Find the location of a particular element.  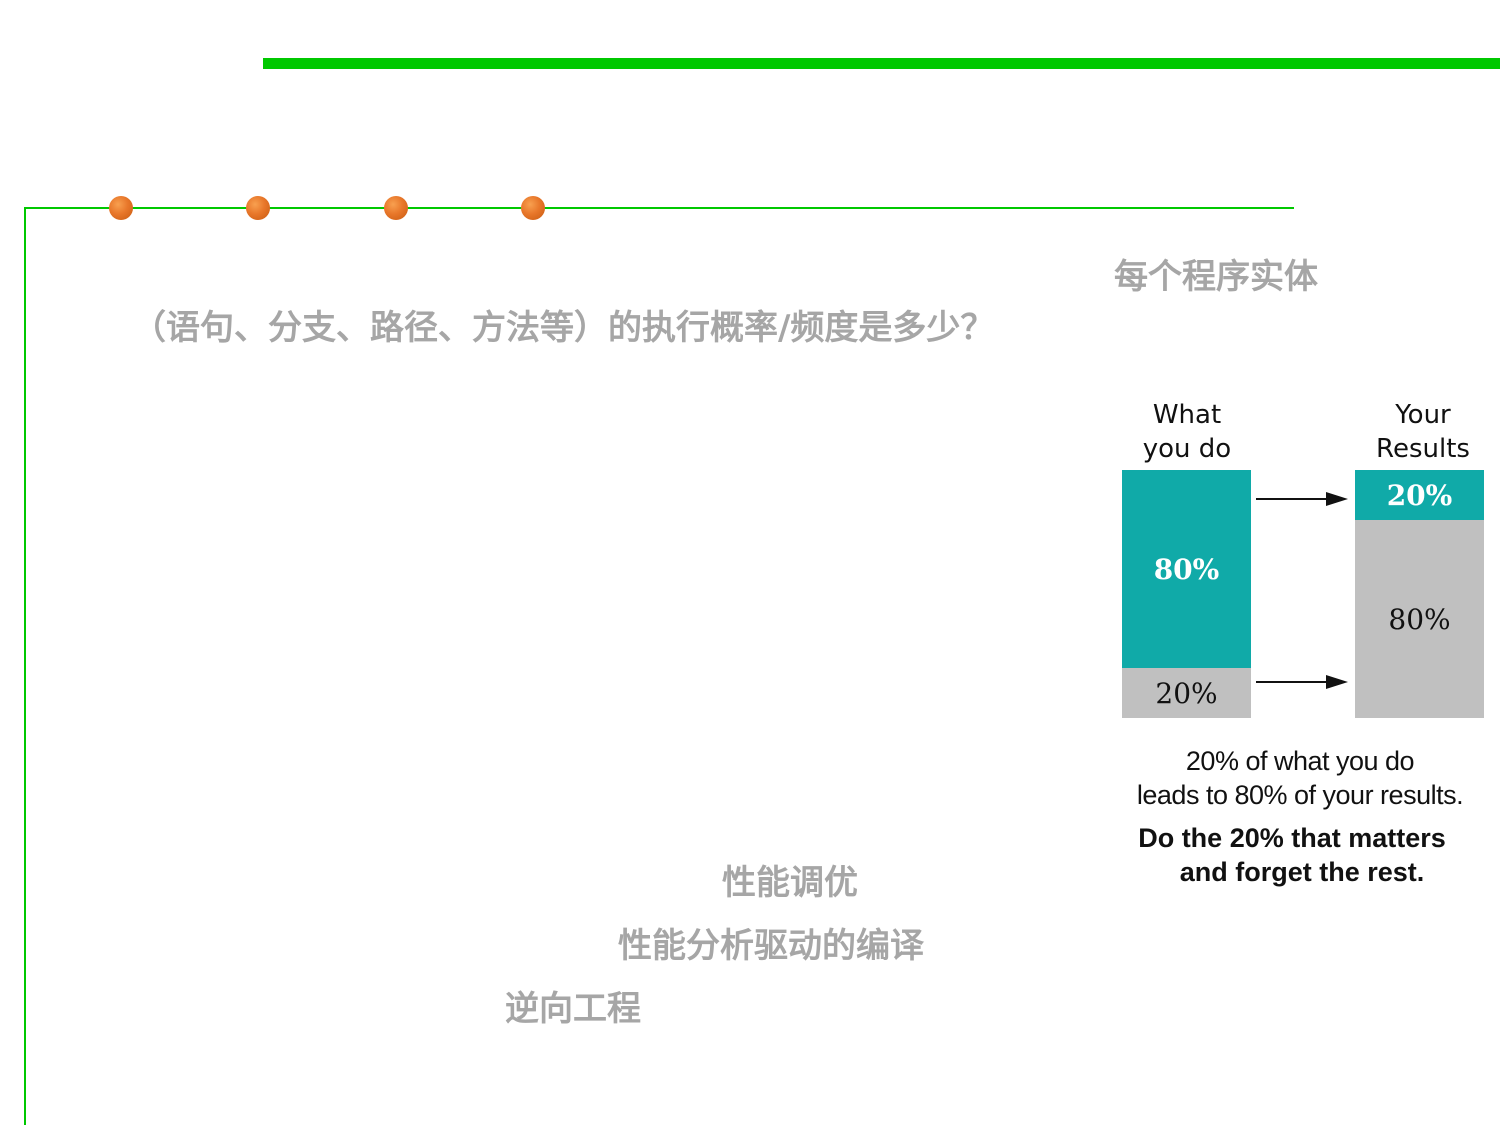

right-bar-top-label: 20% is located at coordinates (1419, 495).